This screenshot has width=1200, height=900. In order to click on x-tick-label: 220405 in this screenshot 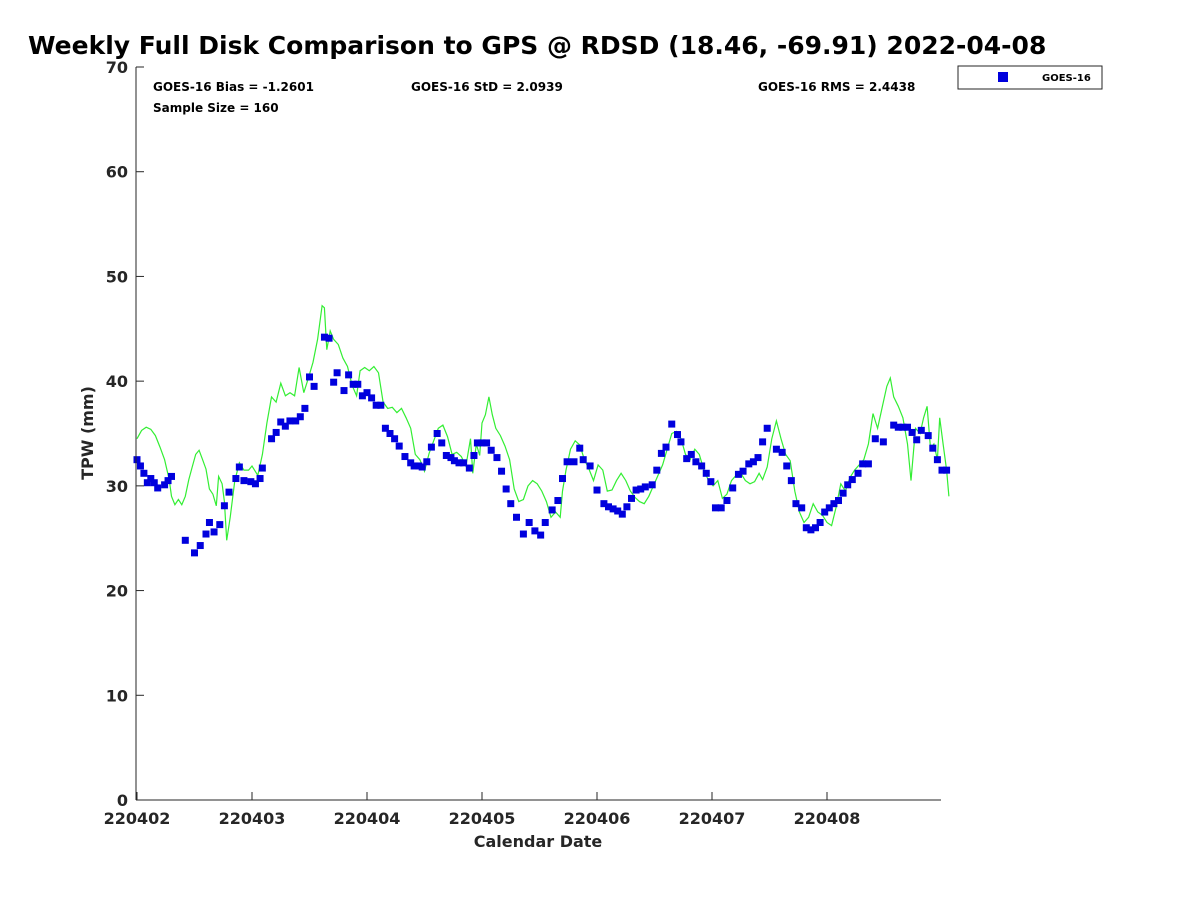, I will do `click(482, 818)`.